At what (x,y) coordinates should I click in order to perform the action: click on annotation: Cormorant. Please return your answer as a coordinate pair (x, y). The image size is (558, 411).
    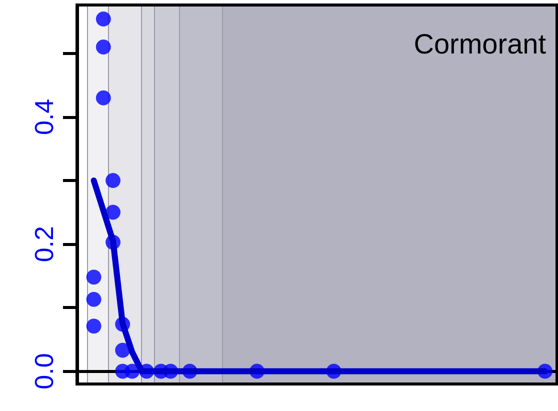
    Looking at the image, I should click on (480, 44).